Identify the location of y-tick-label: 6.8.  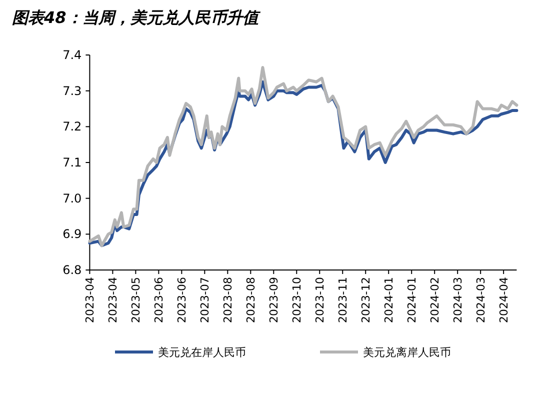
(72, 270).